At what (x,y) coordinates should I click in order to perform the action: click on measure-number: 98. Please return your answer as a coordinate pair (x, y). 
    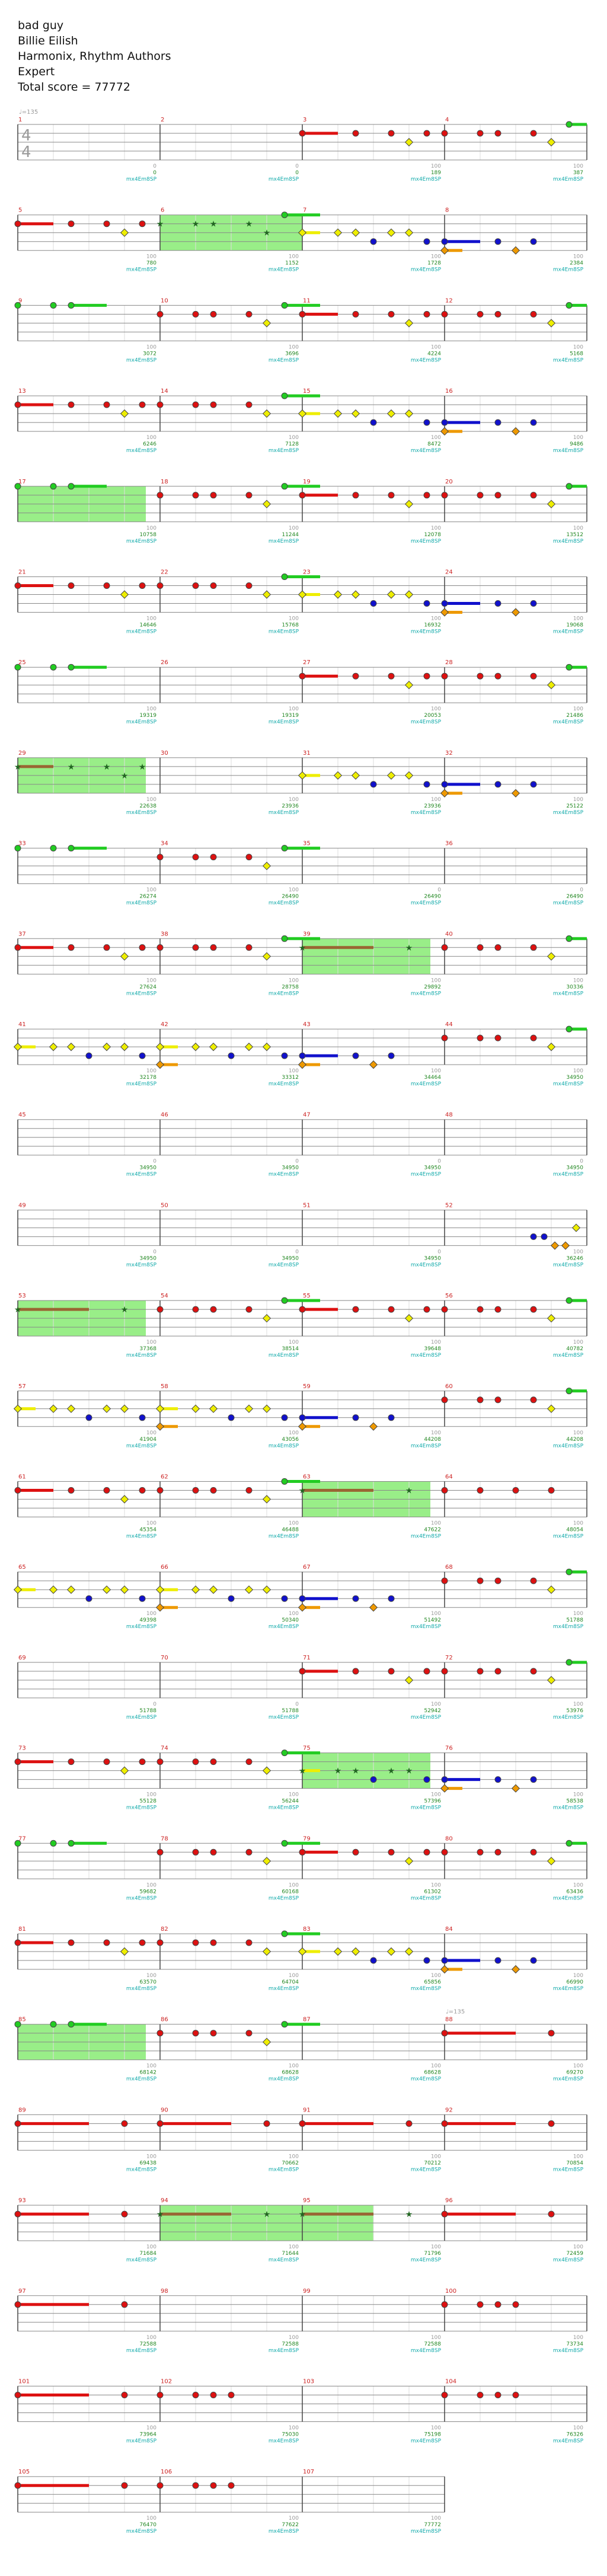
    Looking at the image, I should click on (165, 2291).